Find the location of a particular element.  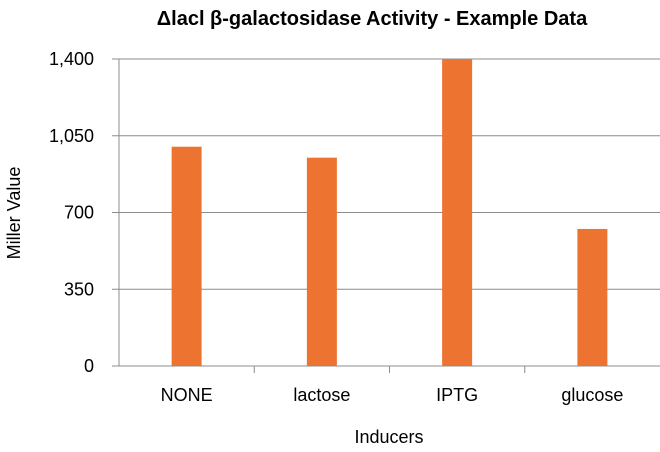

x-tick-label: IPTG is located at coordinates (457, 395).